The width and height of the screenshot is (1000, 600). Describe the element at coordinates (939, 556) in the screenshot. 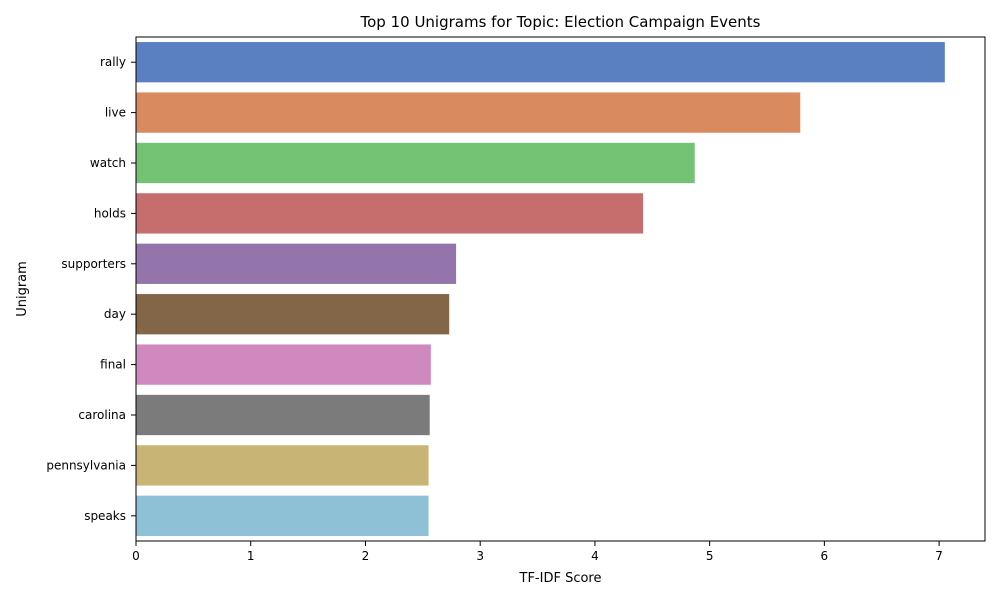

I see `x-tick-label: 7` at that location.